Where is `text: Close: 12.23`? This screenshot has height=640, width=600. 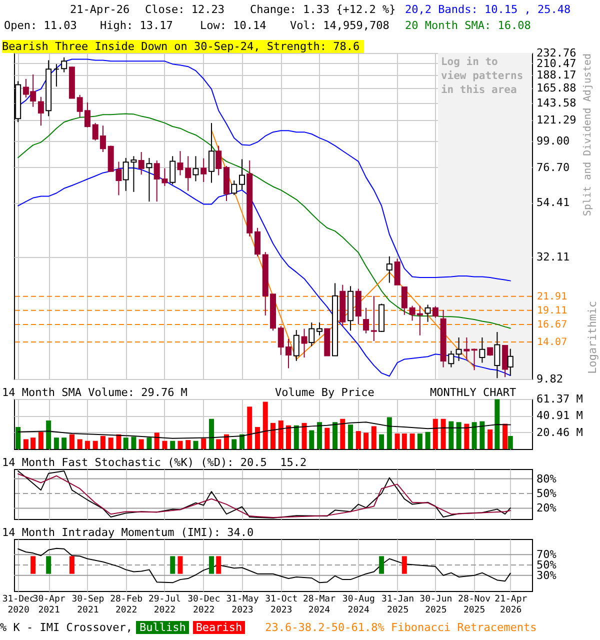 text: Close: 12.23 is located at coordinates (184, 9).